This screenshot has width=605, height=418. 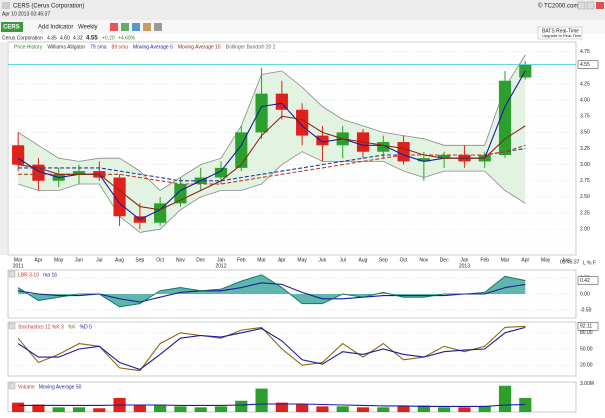 I want to click on chart-time: 03:45:37, so click(x=570, y=262).